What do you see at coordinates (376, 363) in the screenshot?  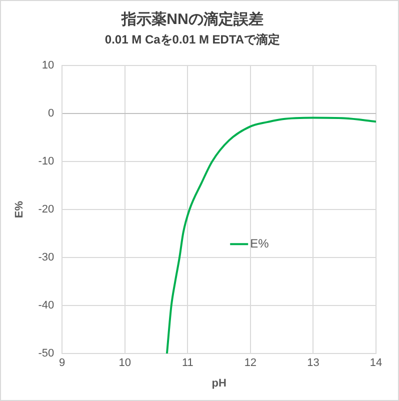 I see `x-tick-label: 14` at bounding box center [376, 363].